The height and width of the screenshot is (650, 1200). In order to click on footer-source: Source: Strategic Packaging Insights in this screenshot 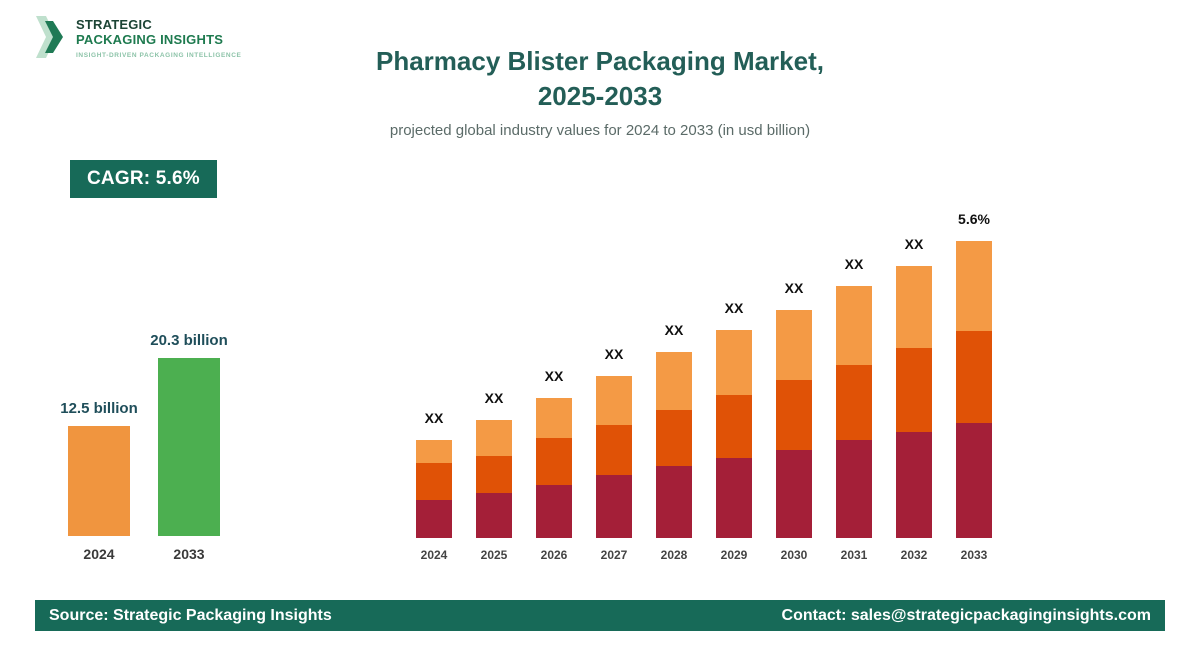, I will do `click(190, 615)`.